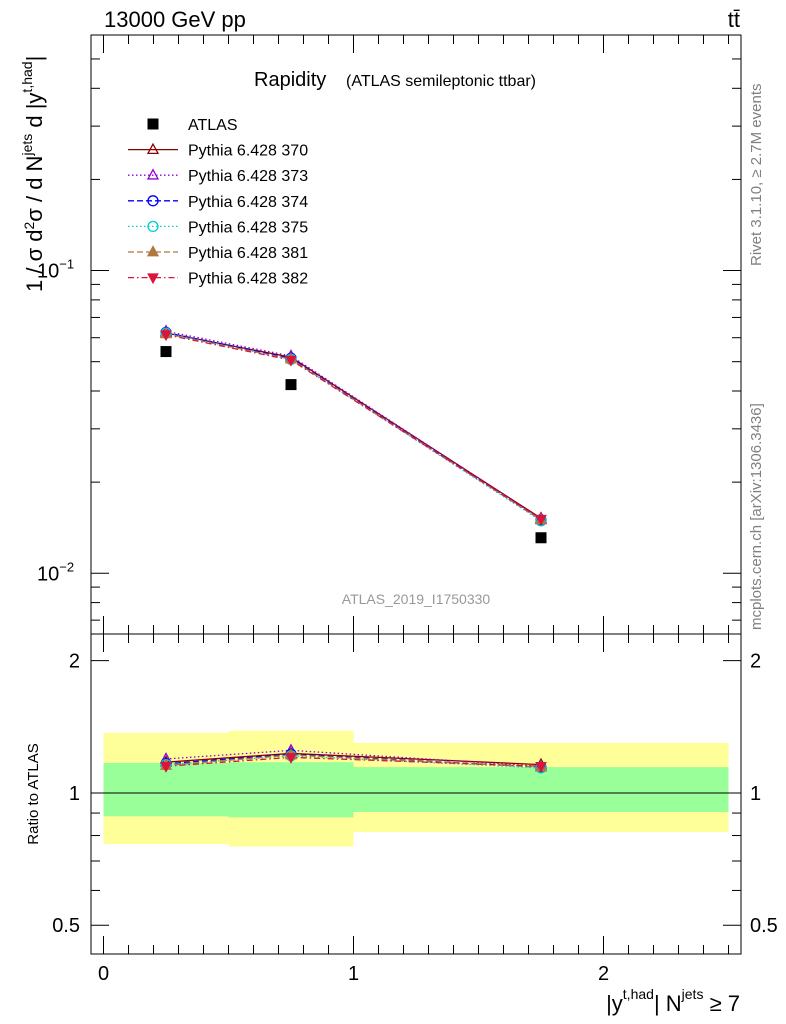 Image resolution: width=786 pixels, height=1024 pixels. I want to click on legend-item-p373: Pythia 6.428 373, so click(218, 176).